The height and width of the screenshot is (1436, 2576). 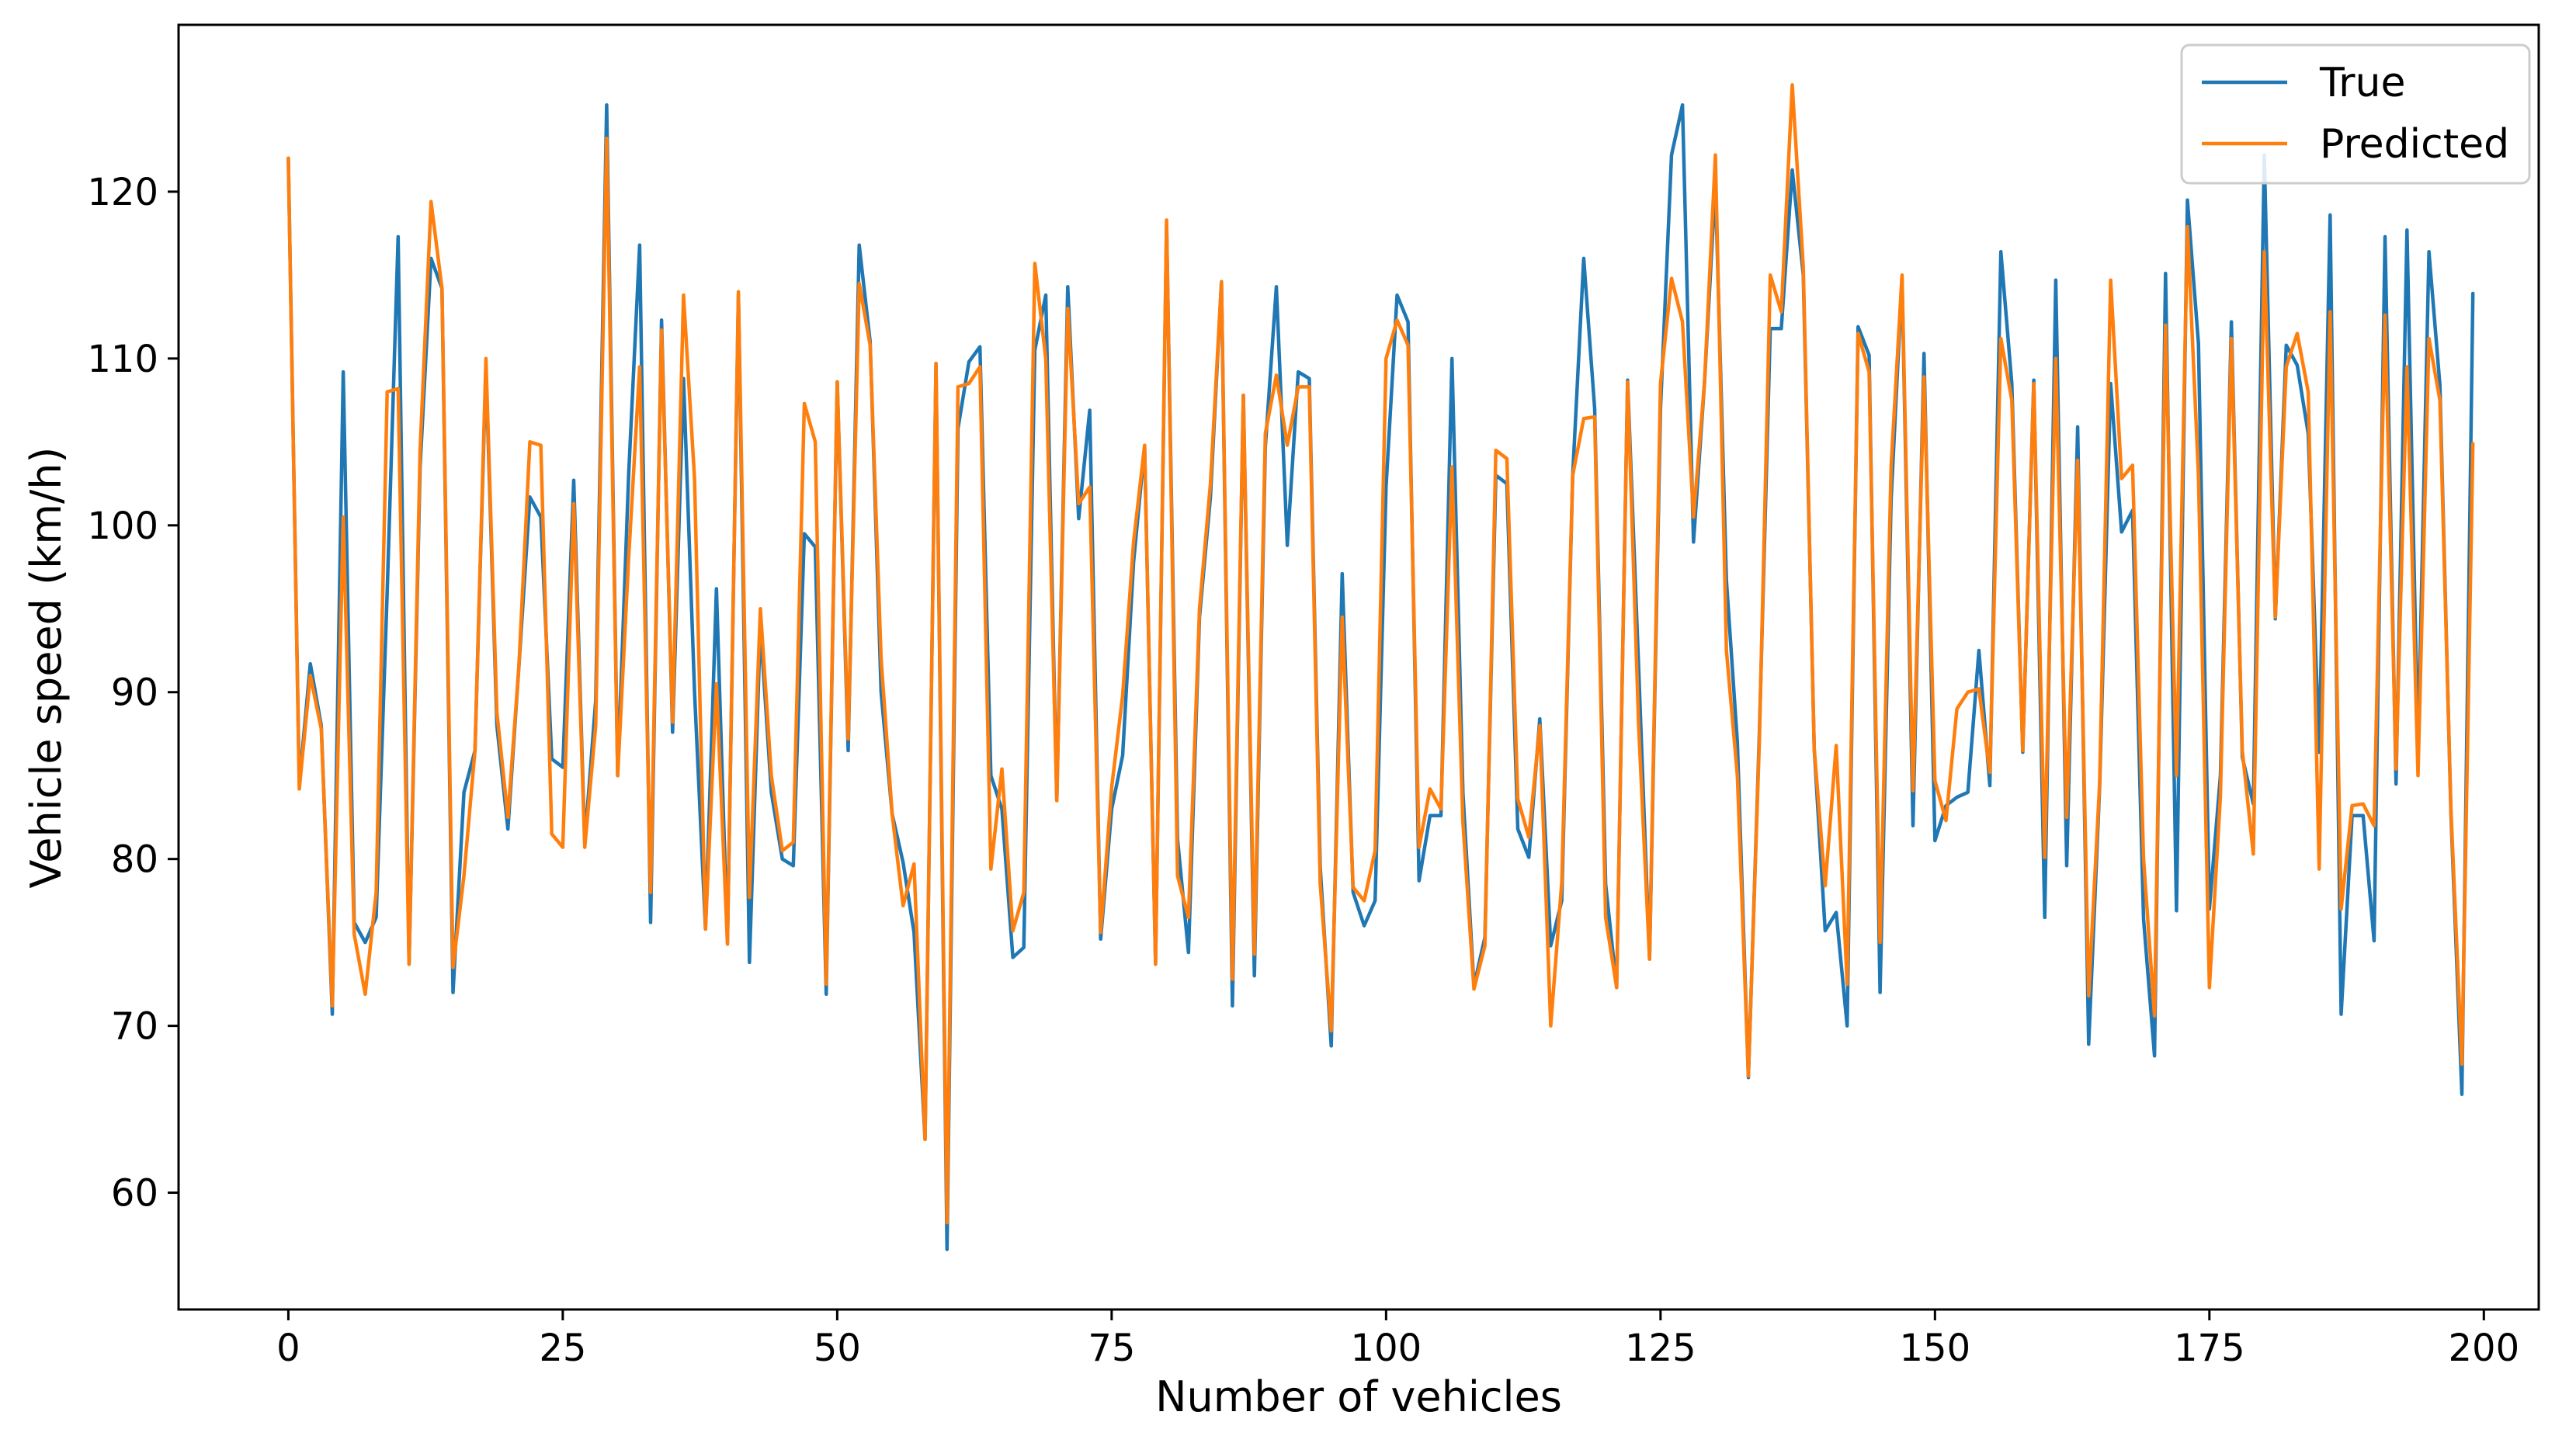 I want to click on x-tick-label: 100, so click(x=1386, y=1348).